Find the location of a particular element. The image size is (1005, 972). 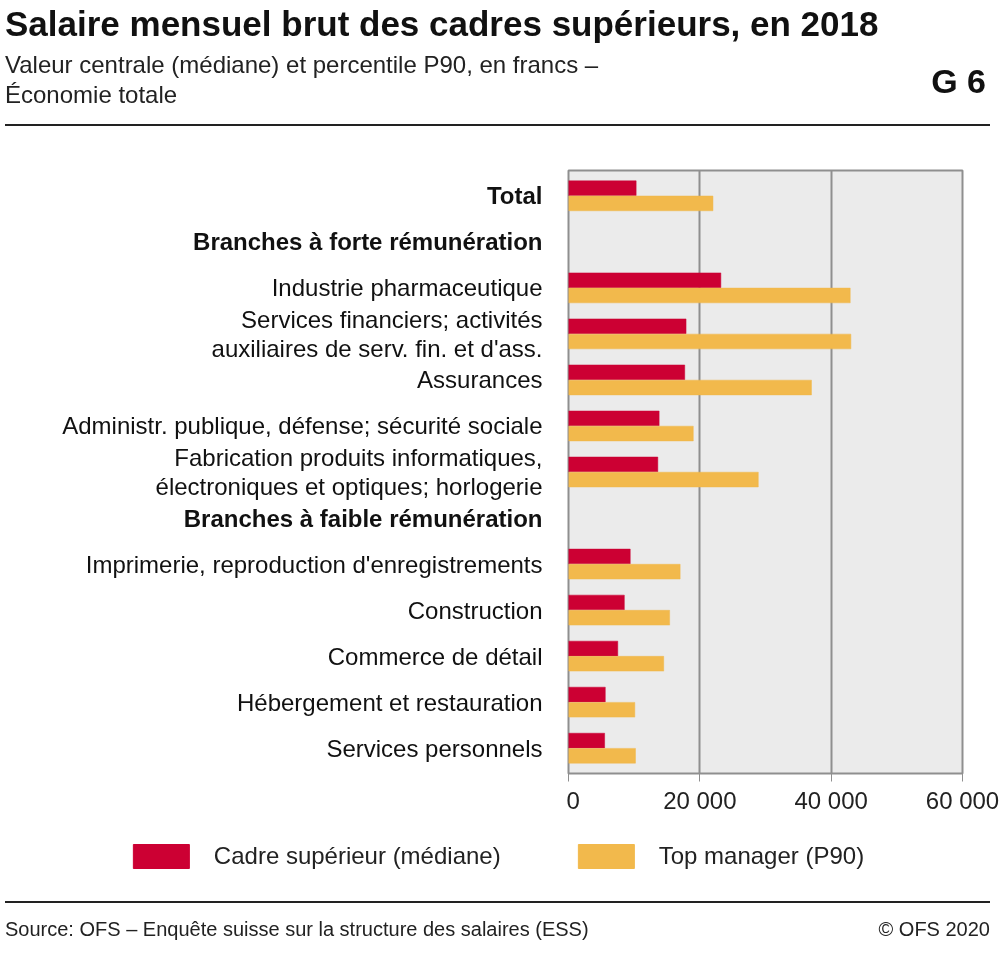

text: Valeur centrale (médiane) et percentile P90, en francs – Économie totale is located at coordinates (302, 79).